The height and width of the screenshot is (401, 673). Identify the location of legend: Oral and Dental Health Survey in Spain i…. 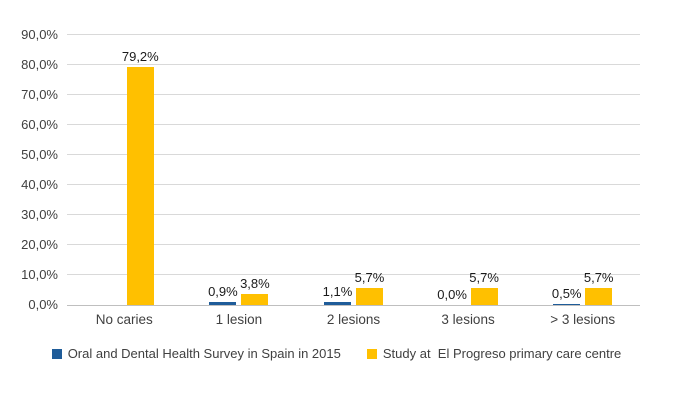
(336, 353).